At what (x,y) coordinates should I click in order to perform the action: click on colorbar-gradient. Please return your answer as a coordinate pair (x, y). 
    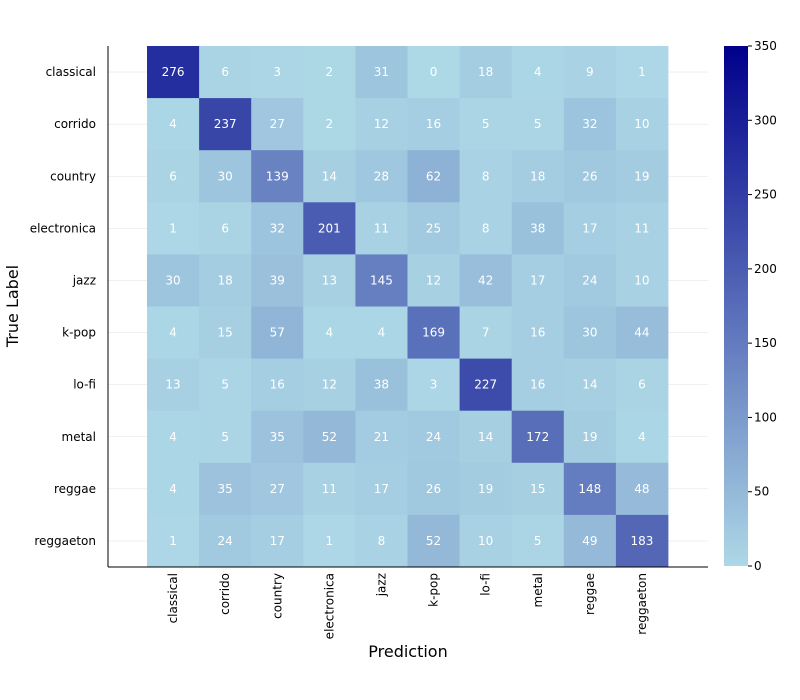
    Looking at the image, I should click on (736, 306).